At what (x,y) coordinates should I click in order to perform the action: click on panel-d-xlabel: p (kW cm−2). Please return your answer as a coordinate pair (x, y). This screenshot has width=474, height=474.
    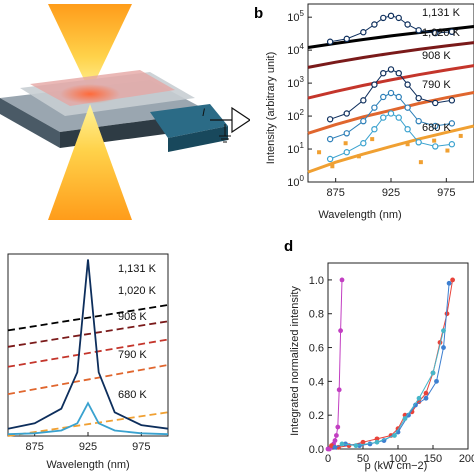
    Looking at the image, I should click on (396, 466).